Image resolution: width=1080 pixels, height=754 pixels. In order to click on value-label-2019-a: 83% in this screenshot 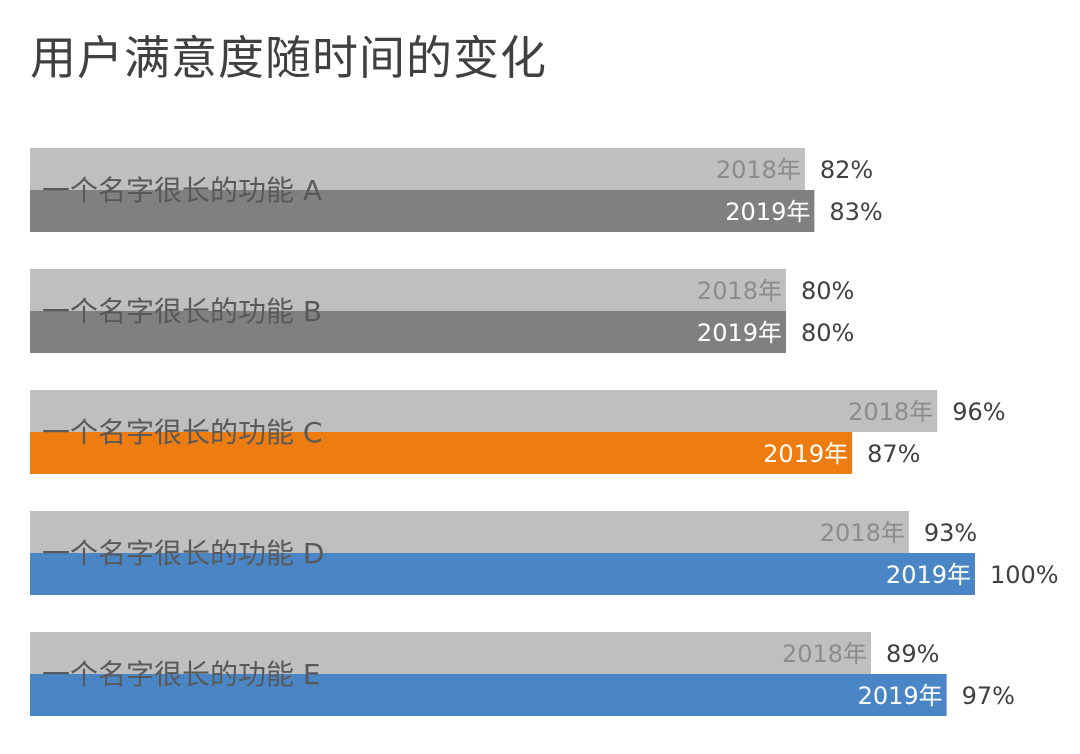, I will do `click(855, 212)`.